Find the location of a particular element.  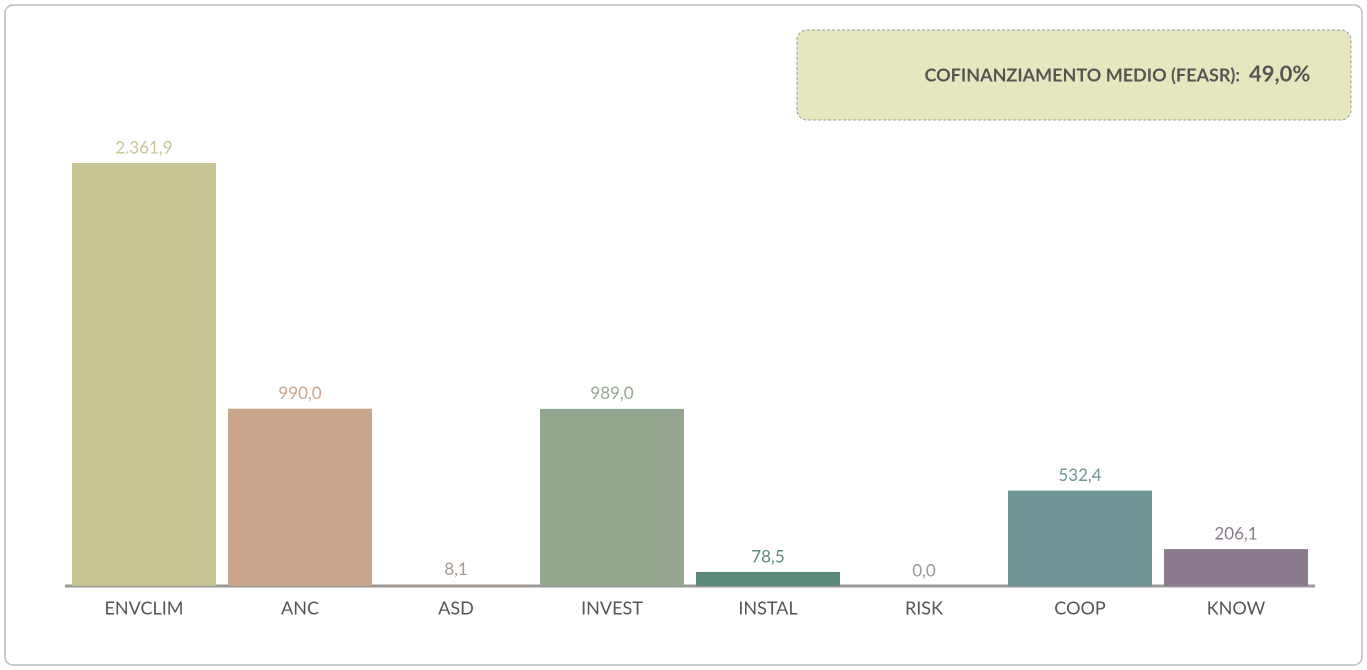

x-tick-label: KNOW is located at coordinates (1236, 608).